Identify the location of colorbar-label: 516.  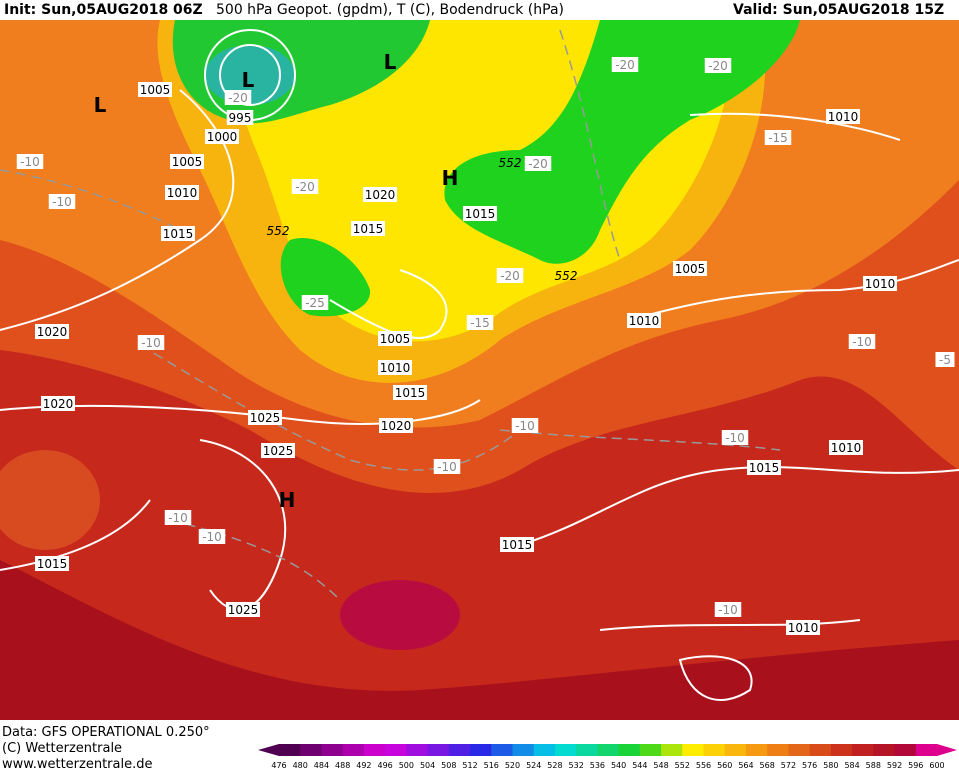
(491, 765).